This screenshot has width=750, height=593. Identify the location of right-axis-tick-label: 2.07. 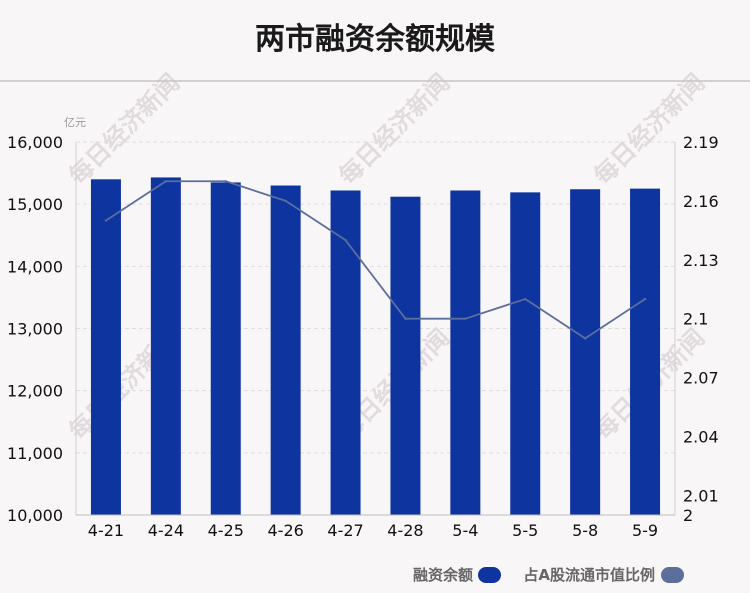
(701, 378).